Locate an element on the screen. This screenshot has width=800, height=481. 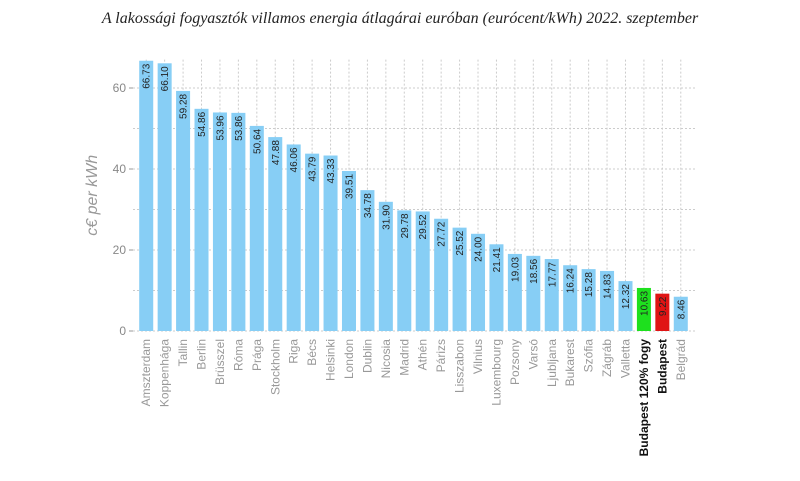
value-label: 66.73 is located at coordinates (147, 75).